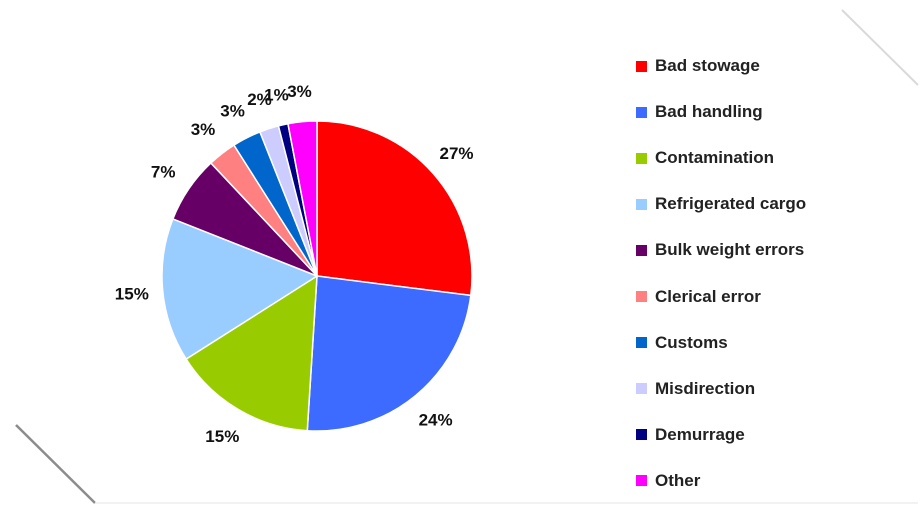 The height and width of the screenshot is (506, 921). I want to click on pie-slice-bad-stowage, so click(394, 208).